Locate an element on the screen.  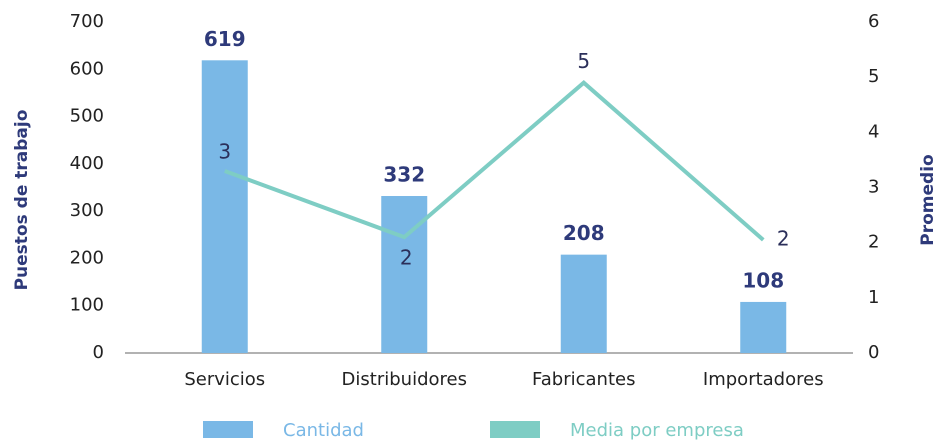
y-axis-title: Puestos de trabajo is located at coordinates (22, 200).